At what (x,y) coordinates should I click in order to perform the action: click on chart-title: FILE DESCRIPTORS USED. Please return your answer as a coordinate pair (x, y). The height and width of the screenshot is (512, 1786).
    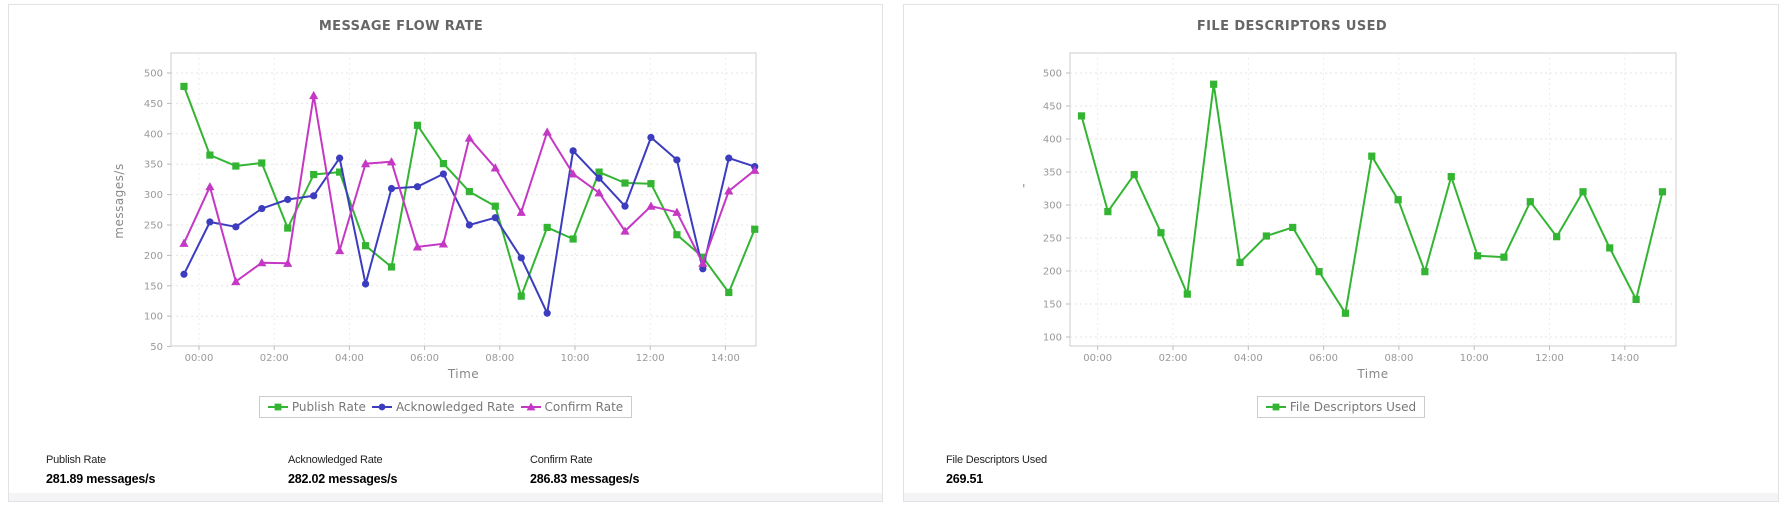
    Looking at the image, I should click on (1292, 26).